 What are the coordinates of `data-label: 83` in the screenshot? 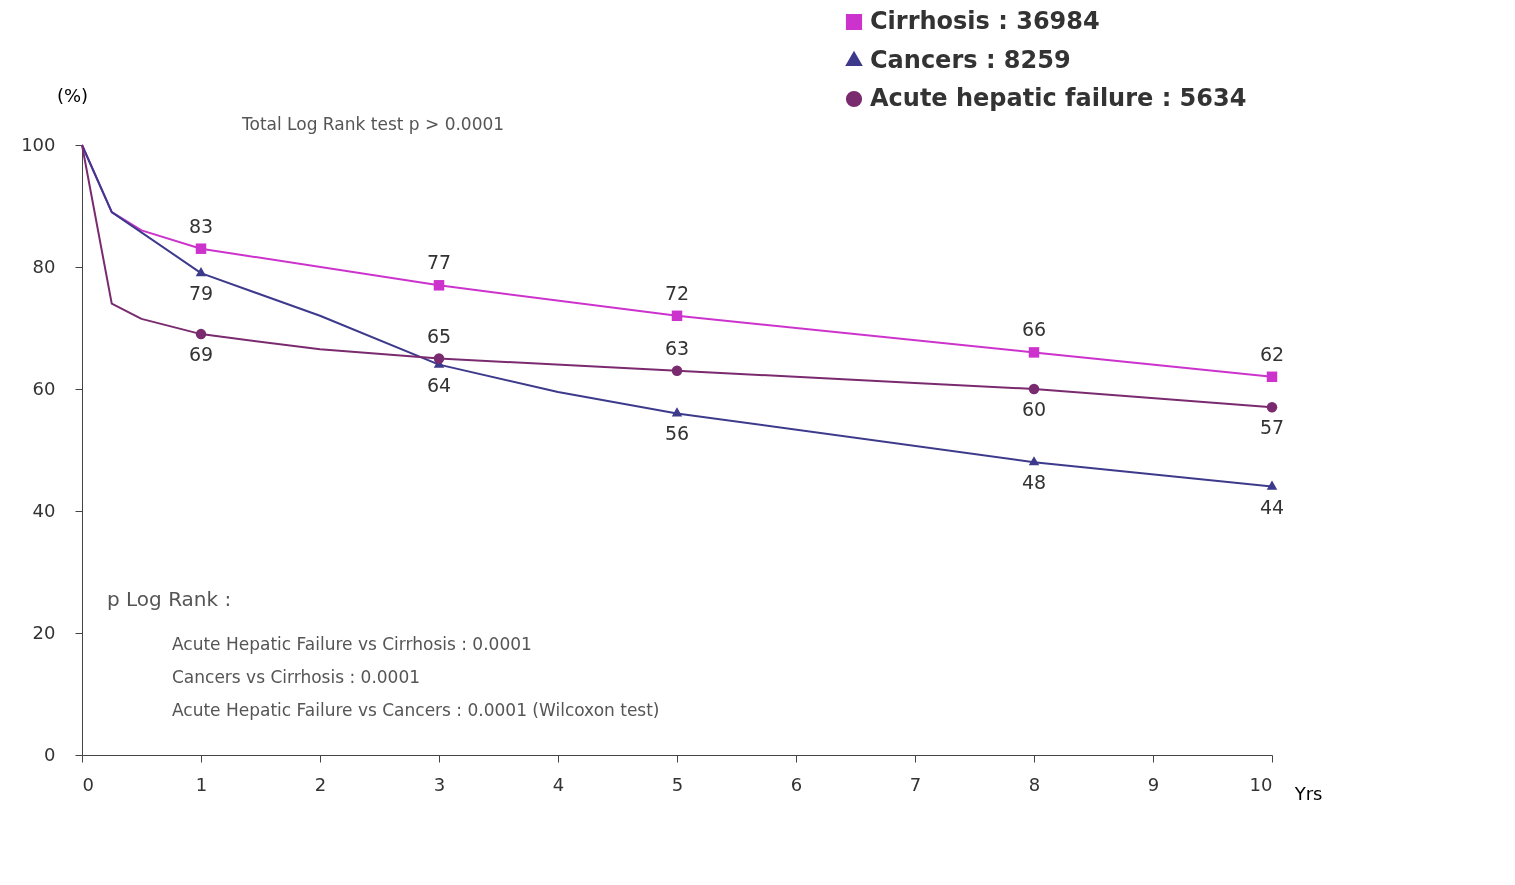 It's located at (201, 225).